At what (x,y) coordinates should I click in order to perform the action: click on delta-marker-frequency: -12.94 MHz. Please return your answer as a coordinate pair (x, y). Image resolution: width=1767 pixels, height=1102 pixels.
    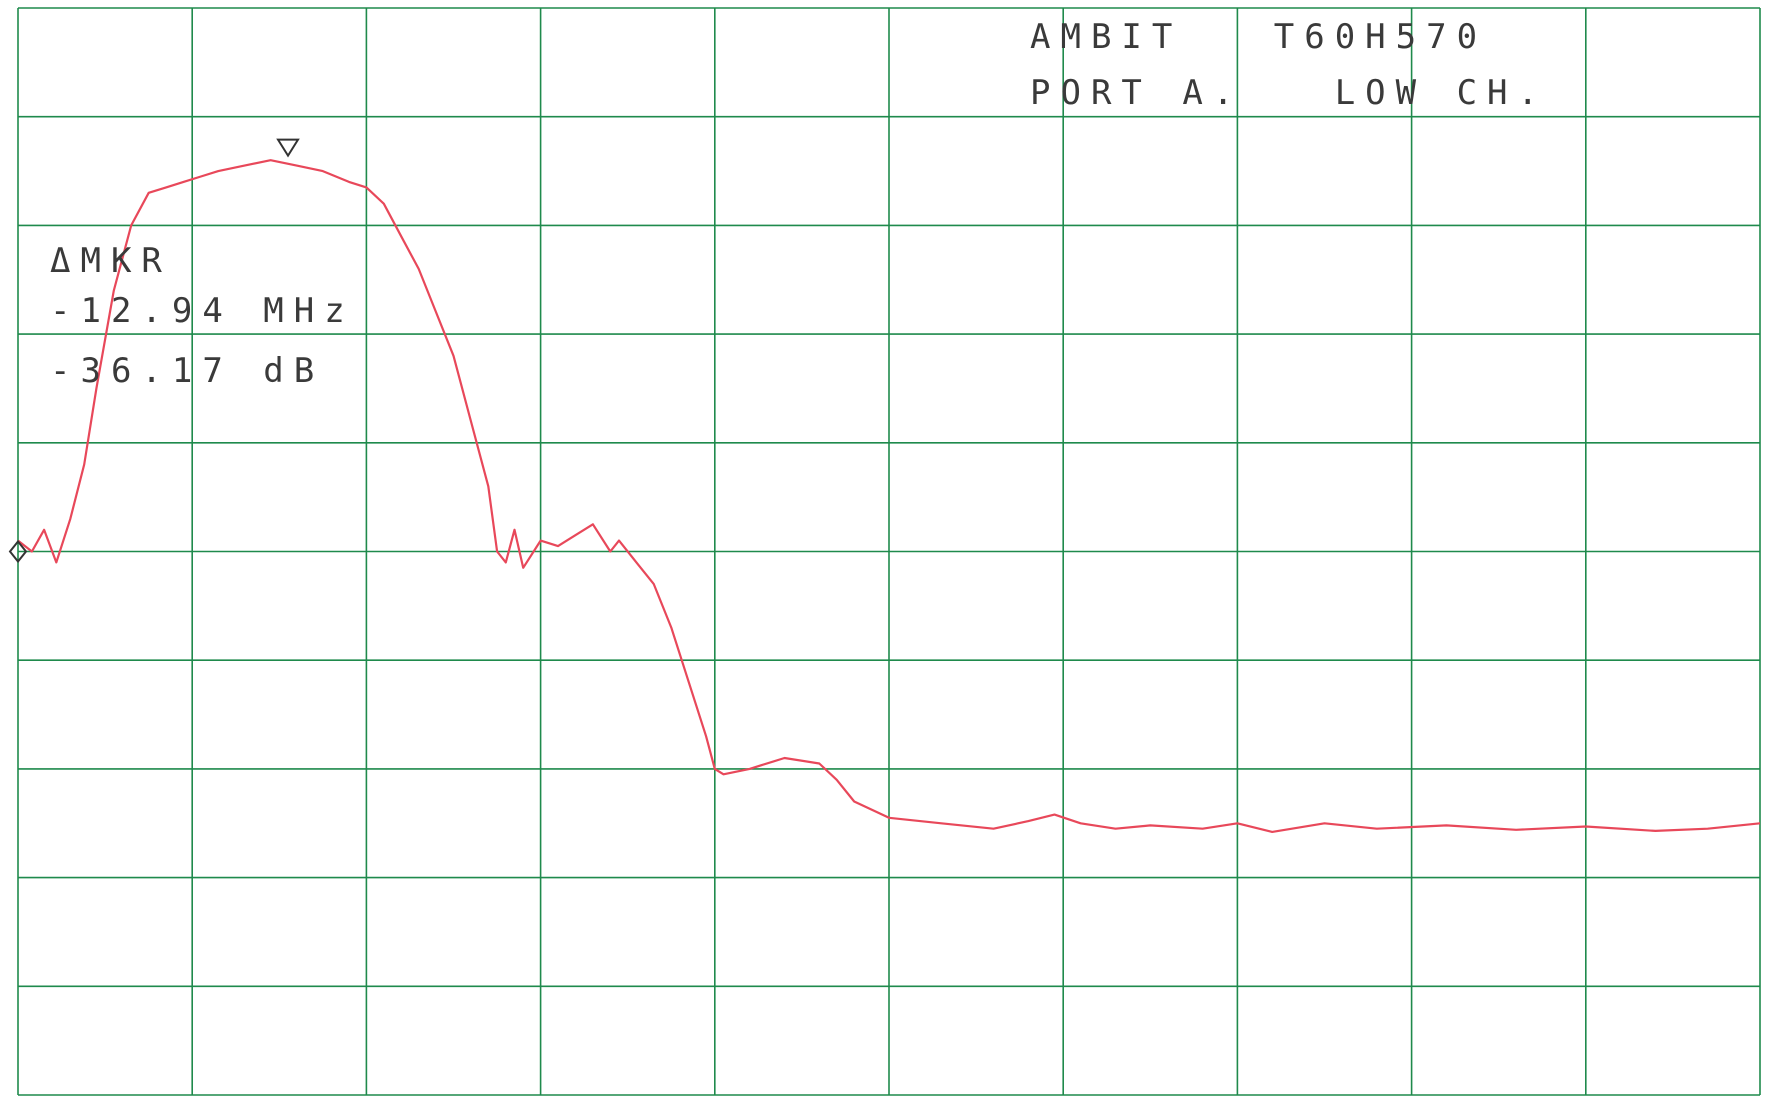
    Looking at the image, I should click on (202, 311).